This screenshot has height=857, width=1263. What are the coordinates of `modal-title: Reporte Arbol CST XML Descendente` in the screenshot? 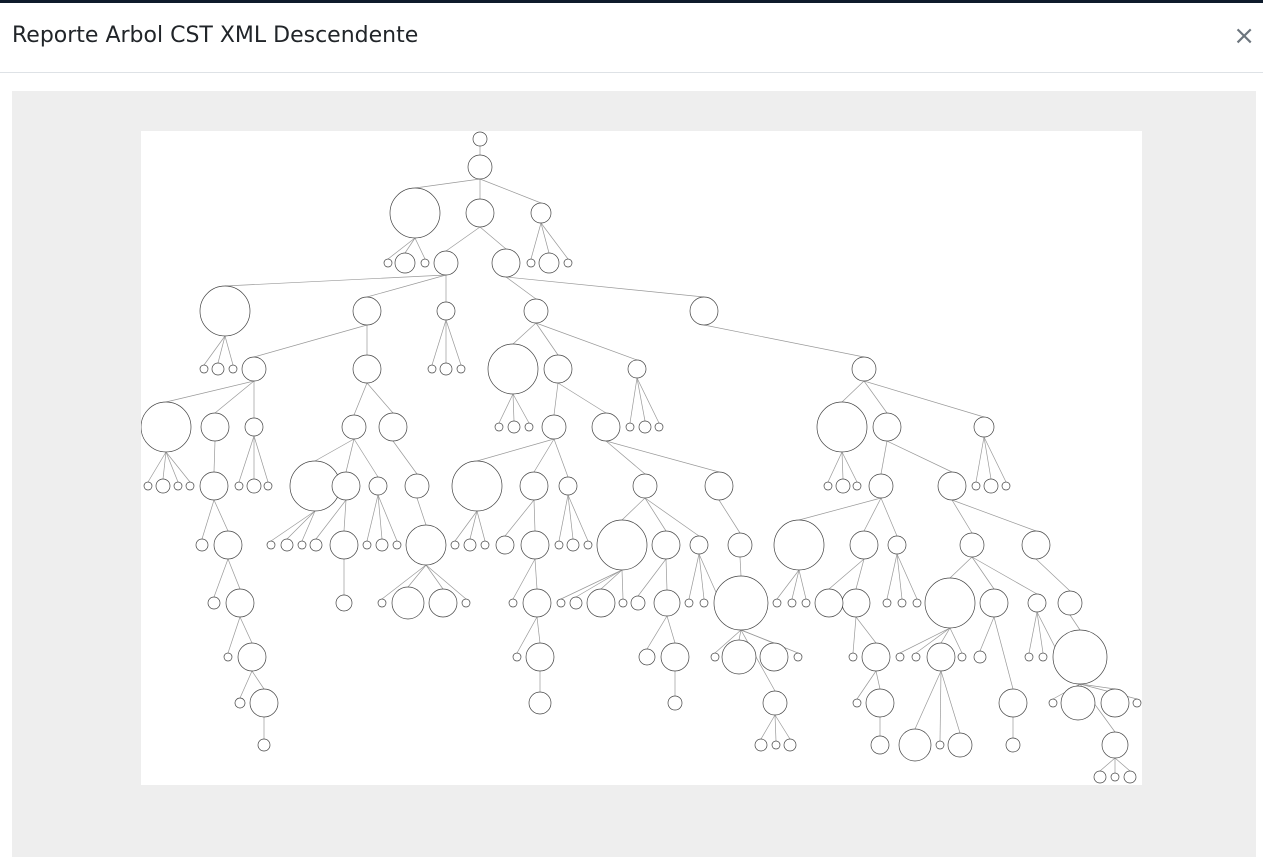 It's located at (215, 35).